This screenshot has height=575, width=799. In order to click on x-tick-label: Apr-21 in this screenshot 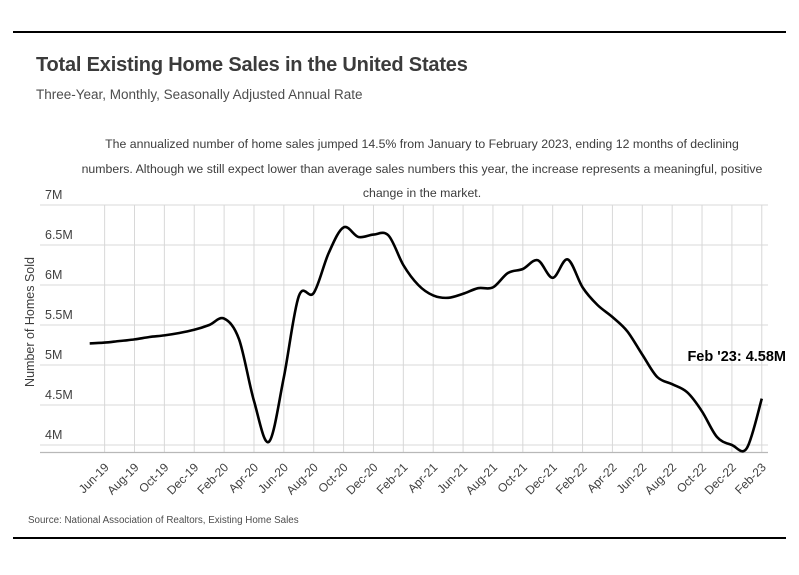, I will do `click(423, 478)`.